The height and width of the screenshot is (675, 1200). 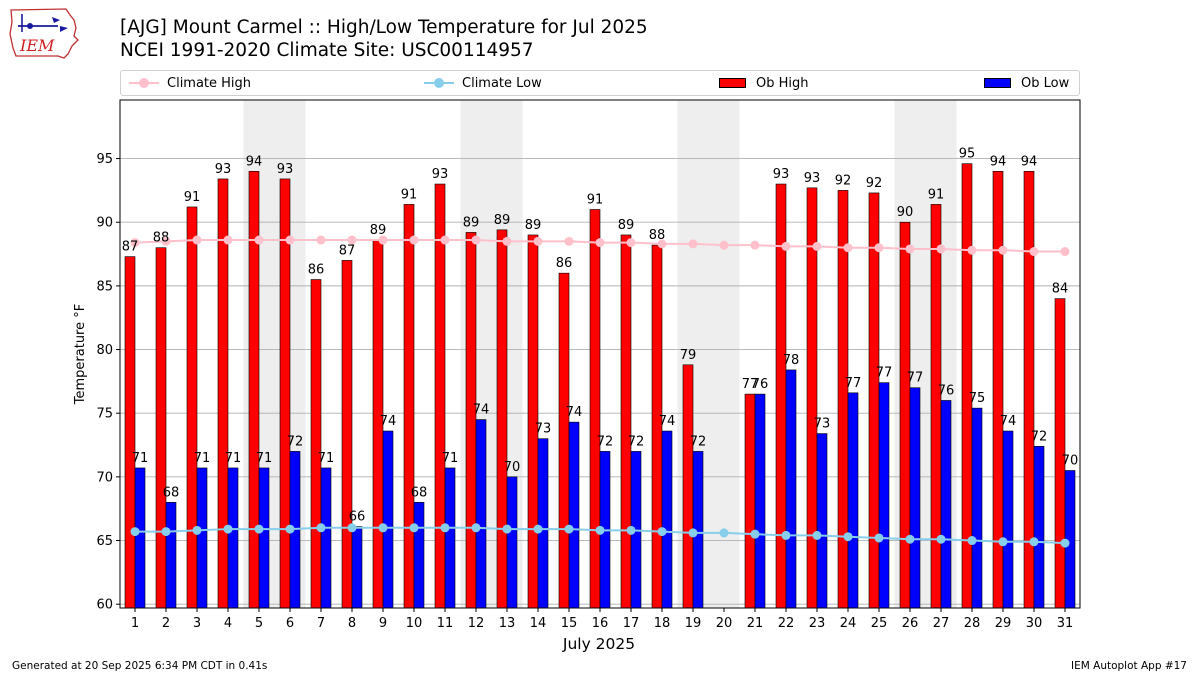 I want to click on x-tick-label: 11, so click(x=445, y=623).